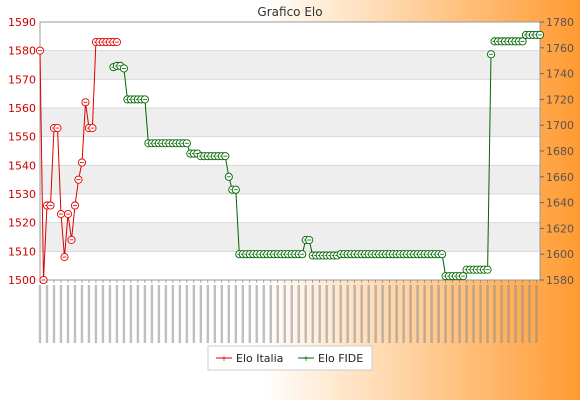  I want to click on left-tick-label: 1500, so click(22, 280).